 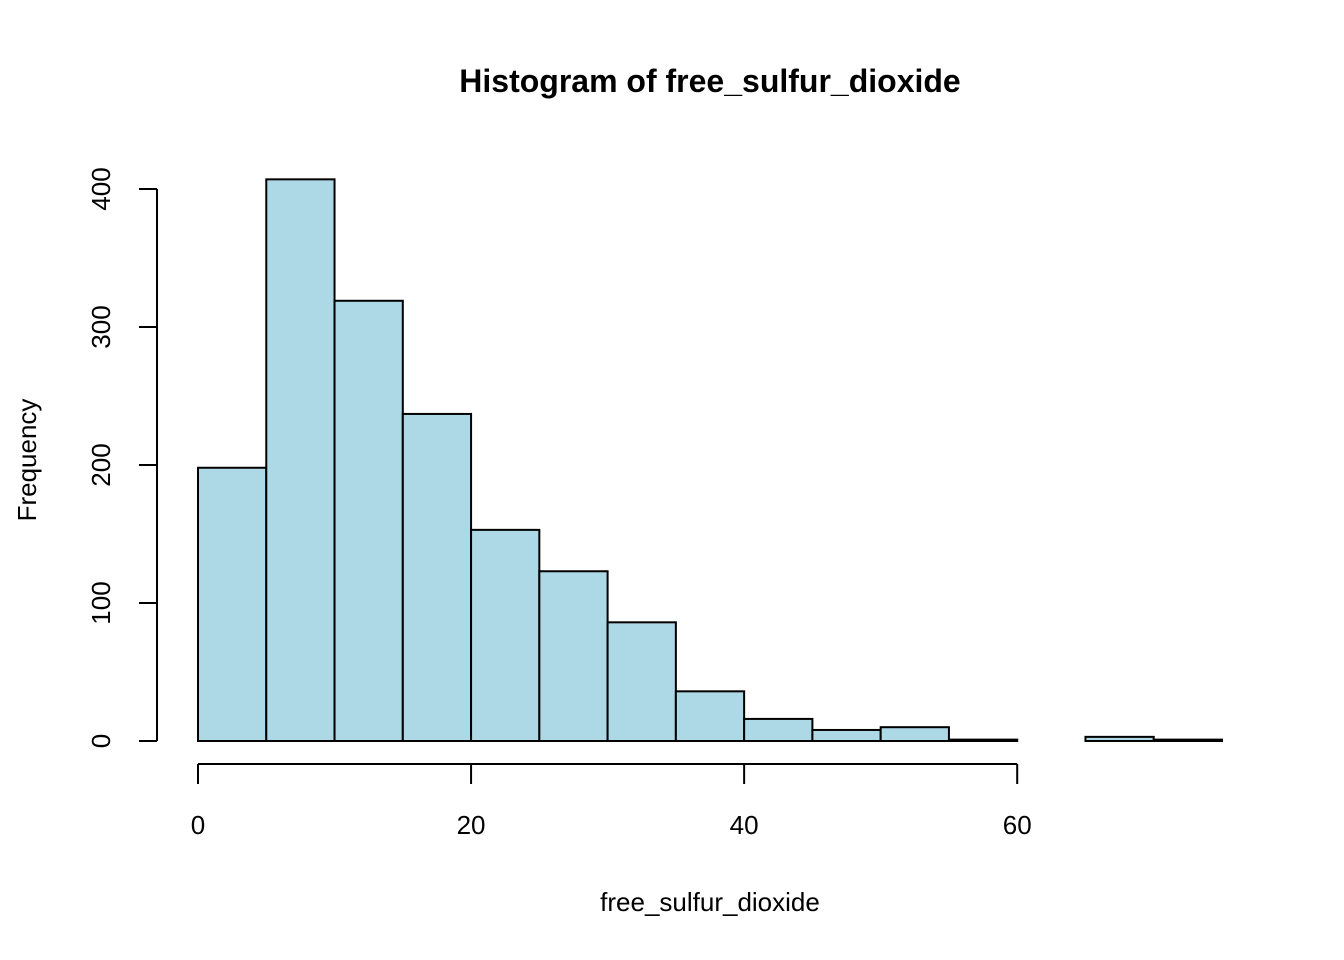 I want to click on y-tick-label: 0, so click(x=101, y=741).